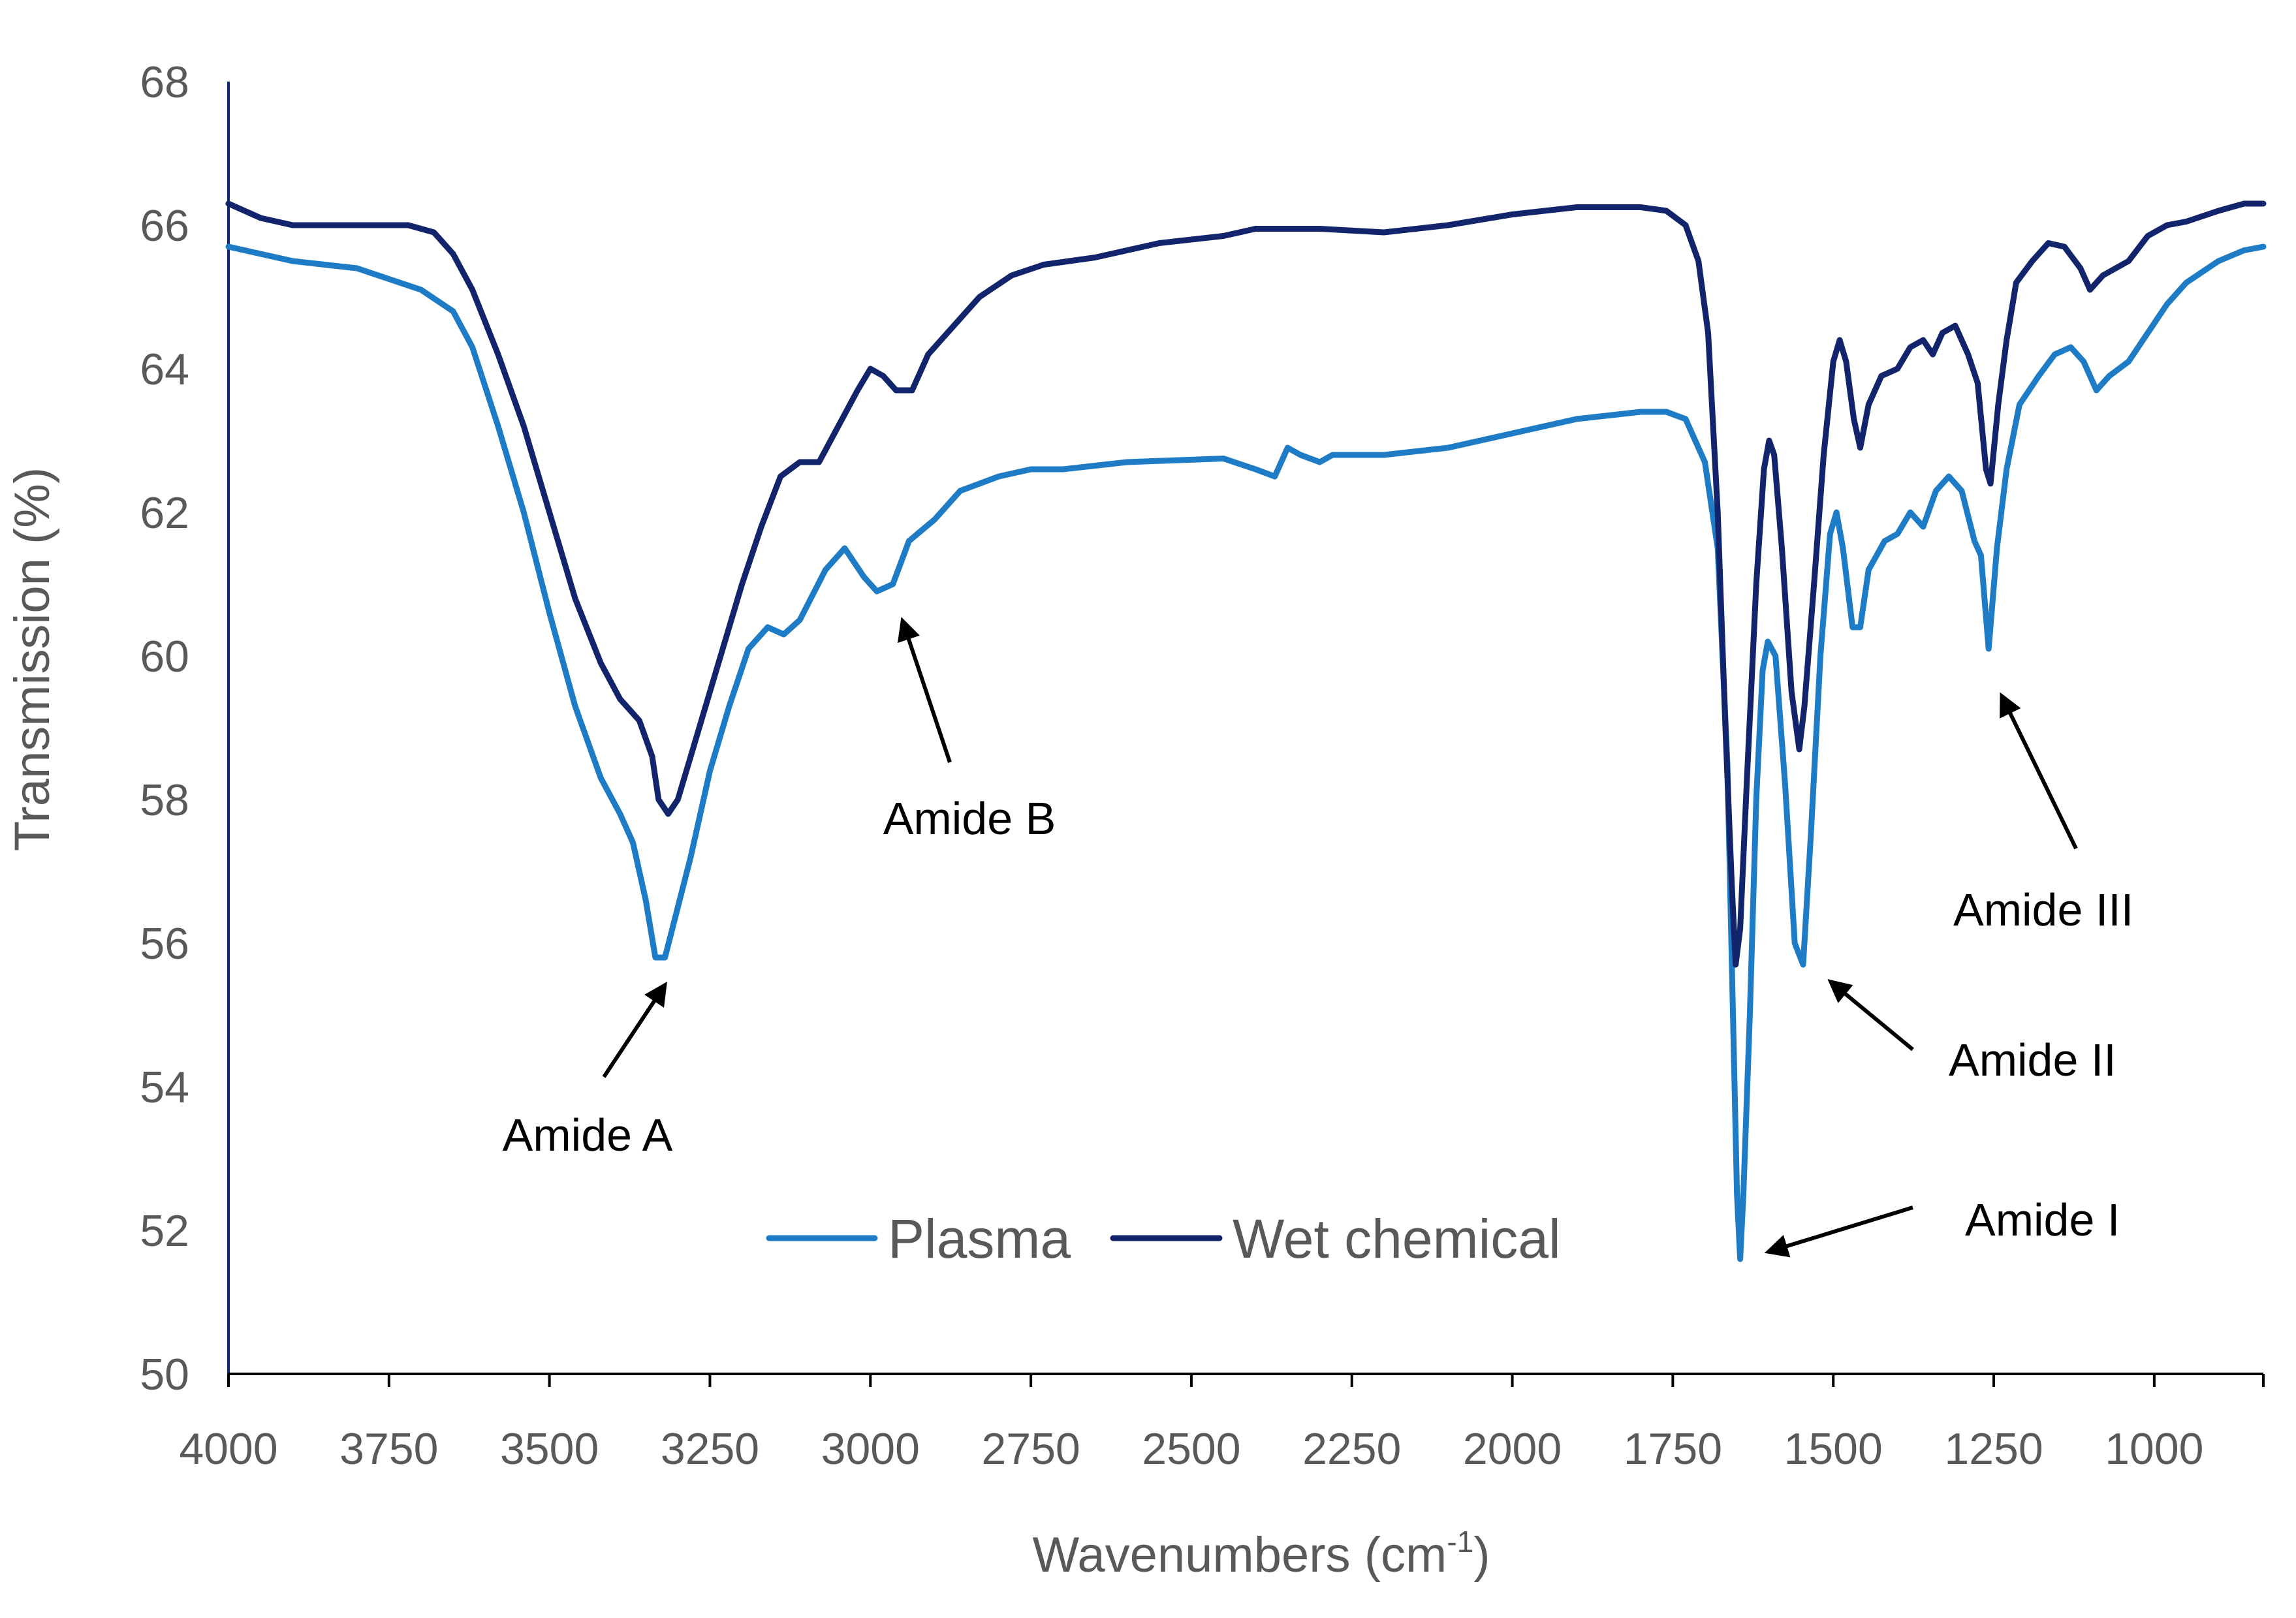 The width and height of the screenshot is (2296, 1618). I want to click on y-tick-label: 58, so click(165, 800).